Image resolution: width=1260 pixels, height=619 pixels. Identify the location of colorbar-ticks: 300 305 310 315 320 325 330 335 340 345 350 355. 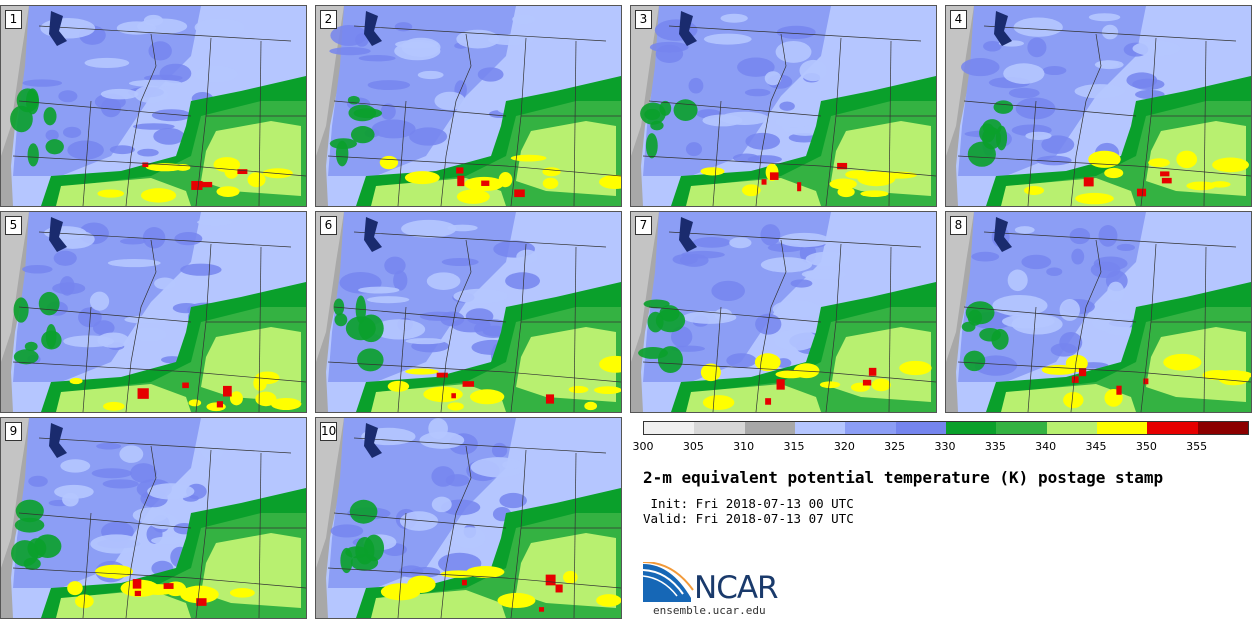
(940, 447).